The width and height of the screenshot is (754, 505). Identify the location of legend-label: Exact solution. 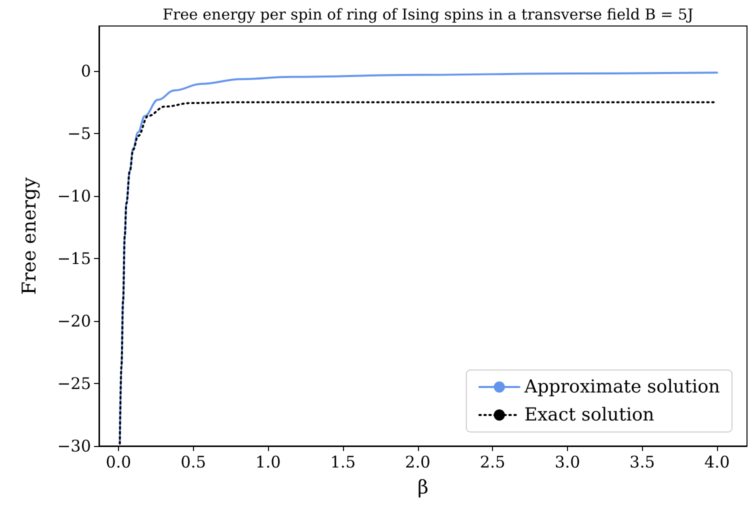
(589, 415).